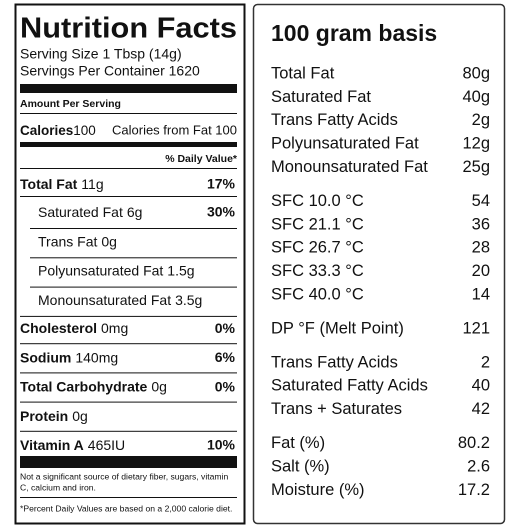 The image size is (512, 532). I want to click on calories-amount: 100, so click(84, 130).